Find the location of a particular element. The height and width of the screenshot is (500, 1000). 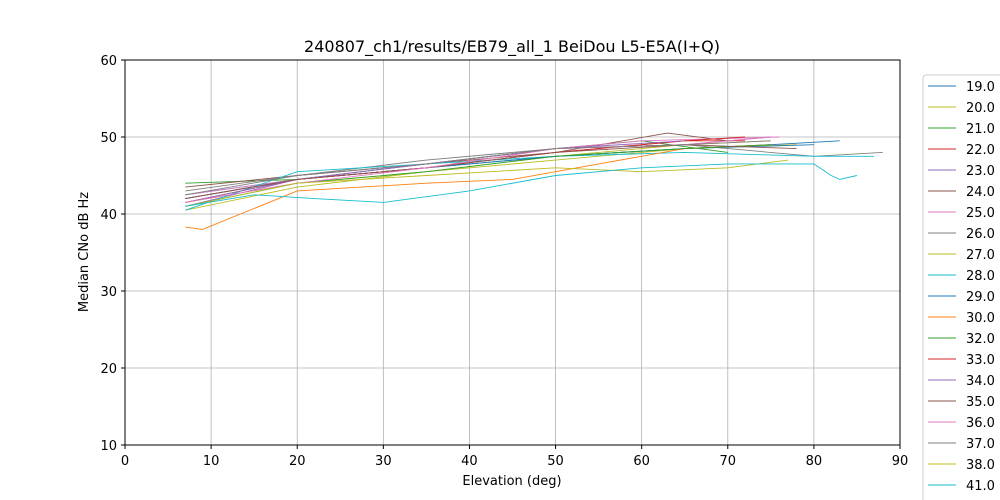

legend-label: 41.0 is located at coordinates (980, 486).